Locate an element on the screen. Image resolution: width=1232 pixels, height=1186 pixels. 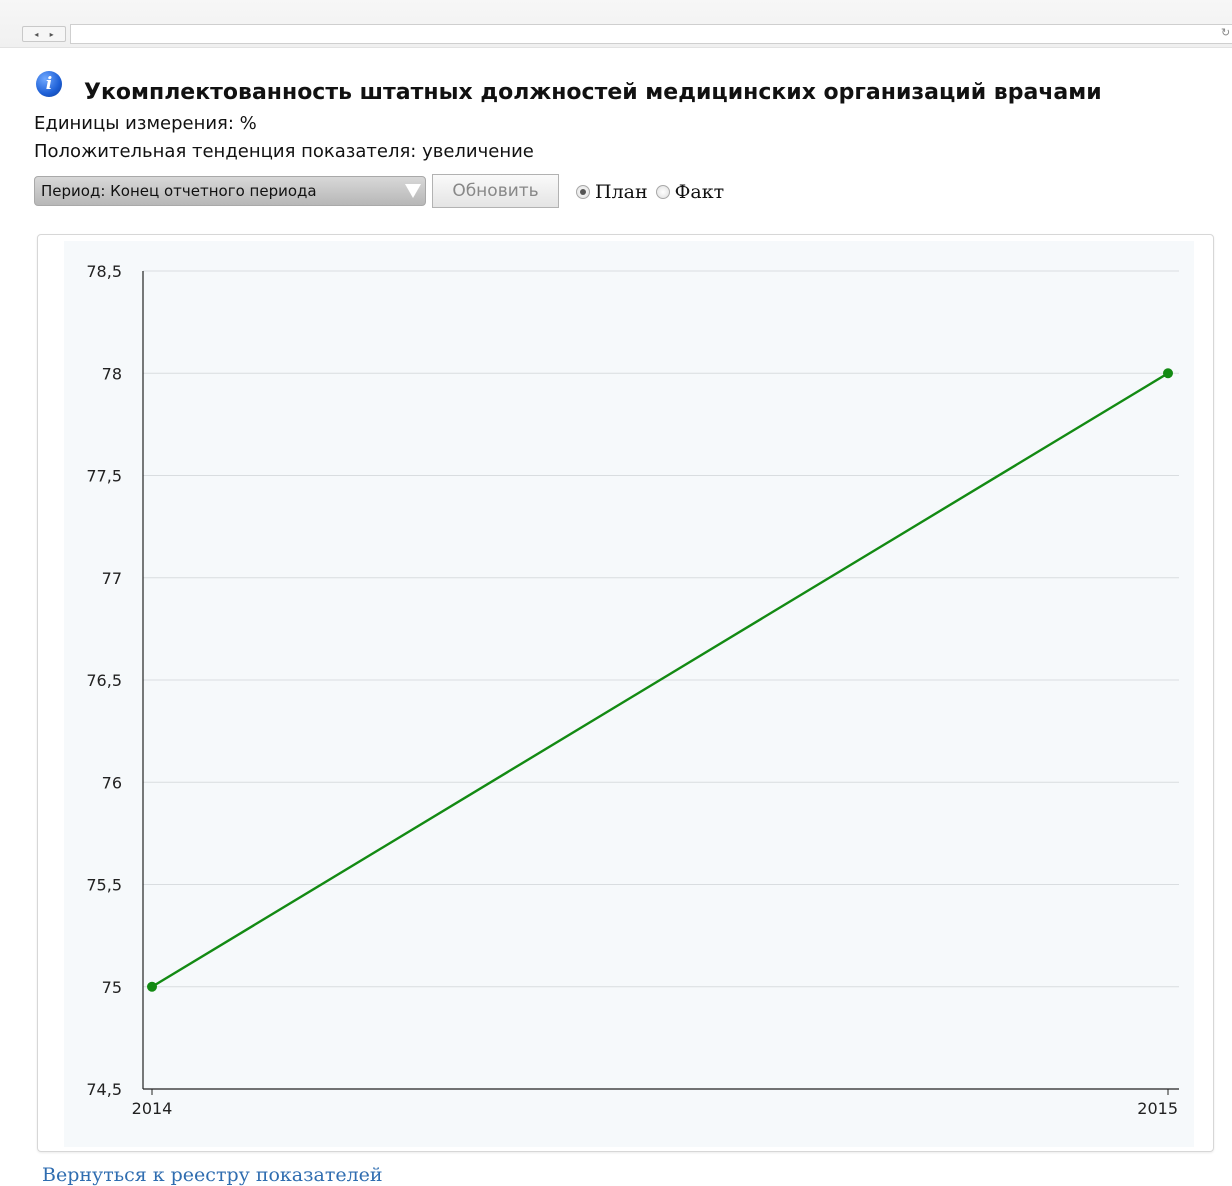
radio-fact-label: Факт is located at coordinates (699, 192).